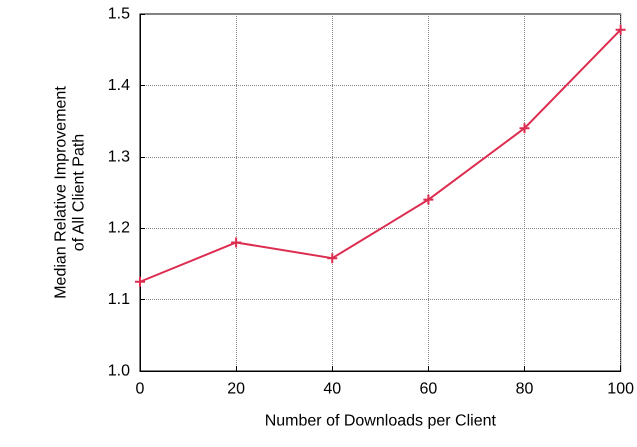  What do you see at coordinates (428, 389) in the screenshot?
I see `x-tick-label: 60` at bounding box center [428, 389].